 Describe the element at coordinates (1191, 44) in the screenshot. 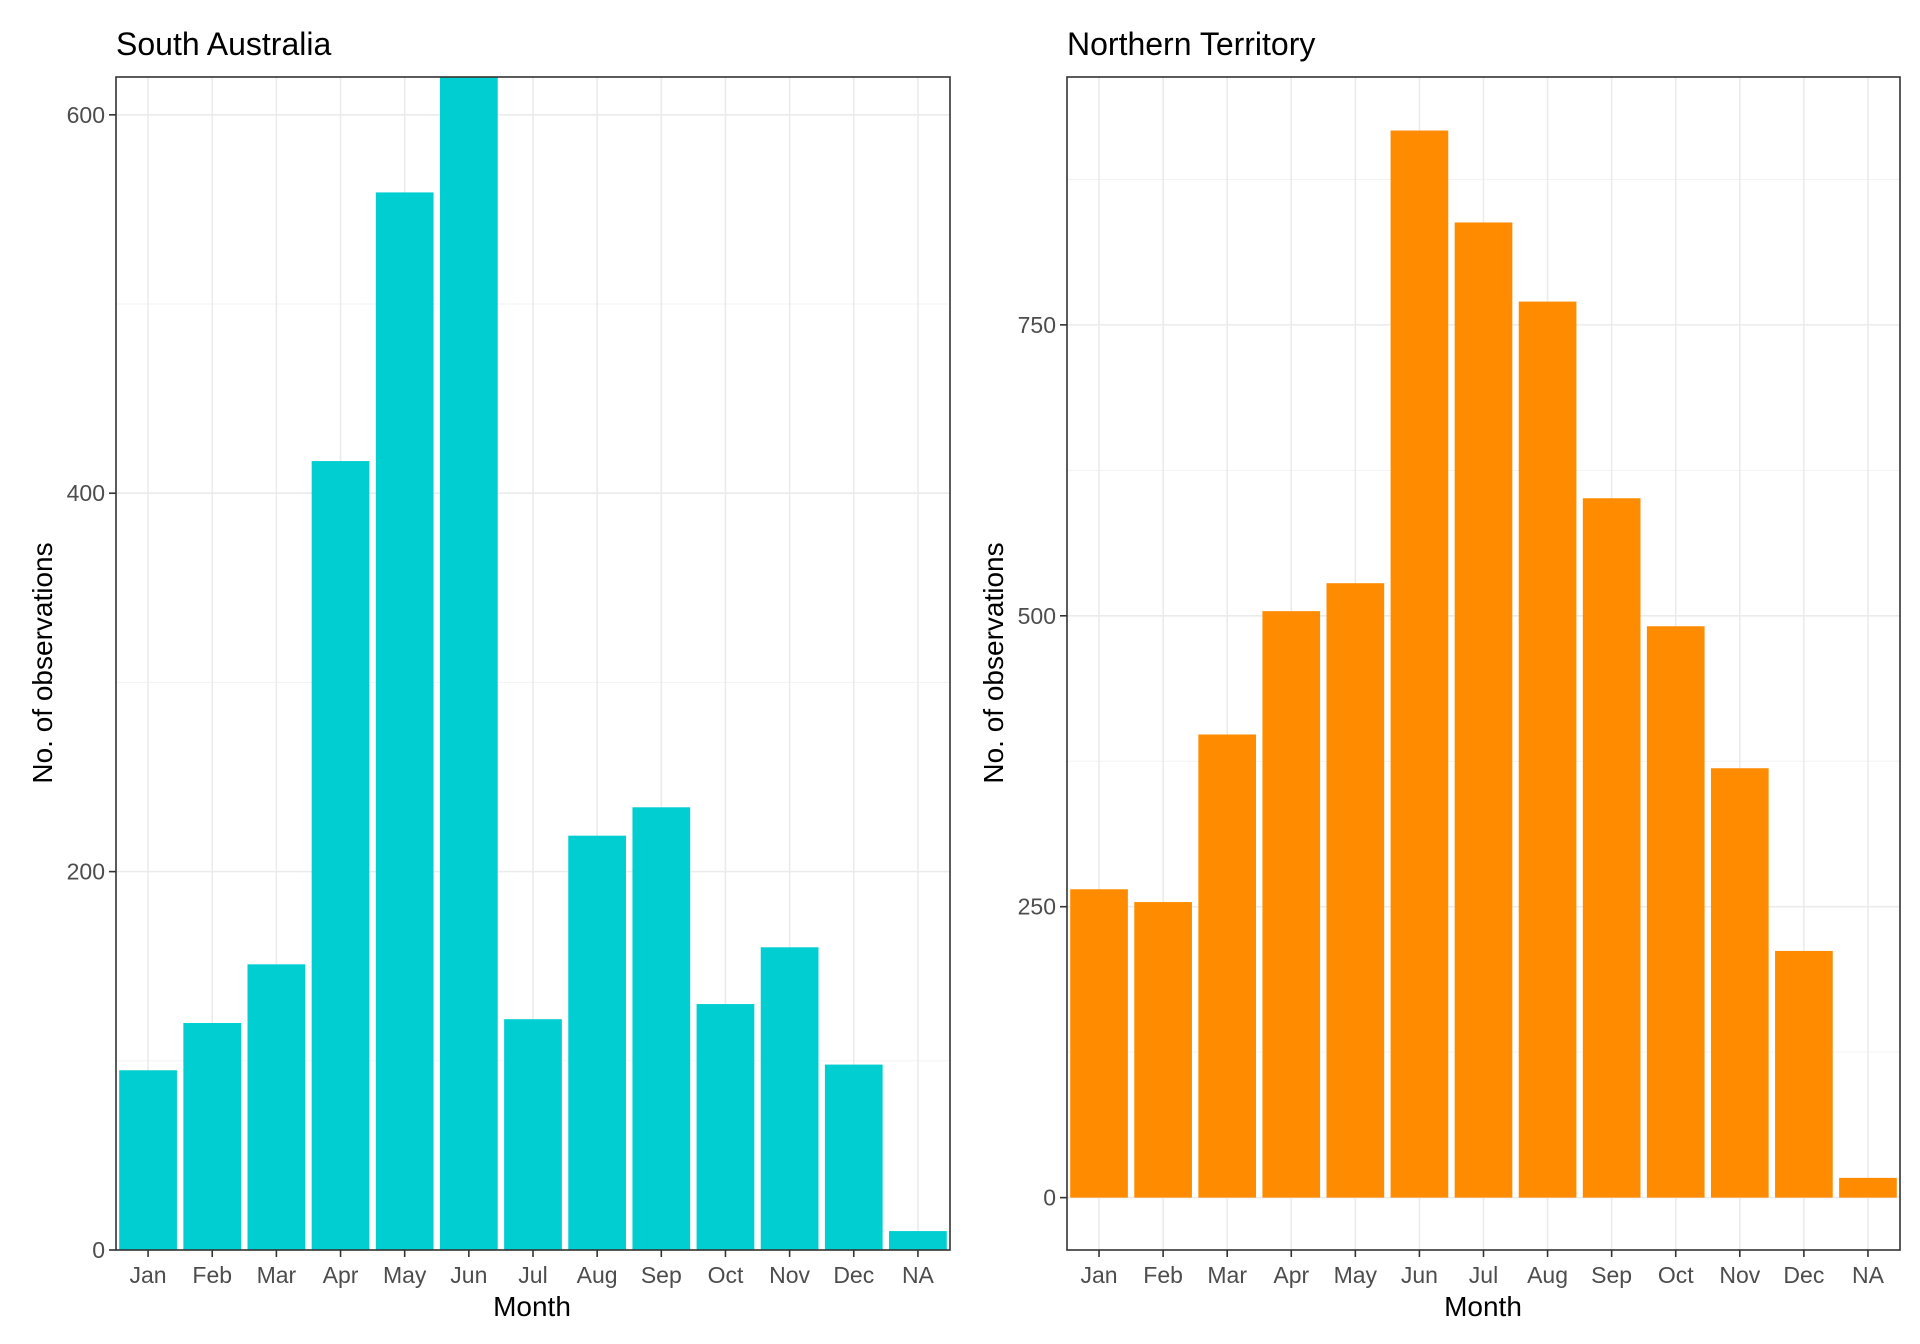

I see `panel-title: Northern Territory` at that location.